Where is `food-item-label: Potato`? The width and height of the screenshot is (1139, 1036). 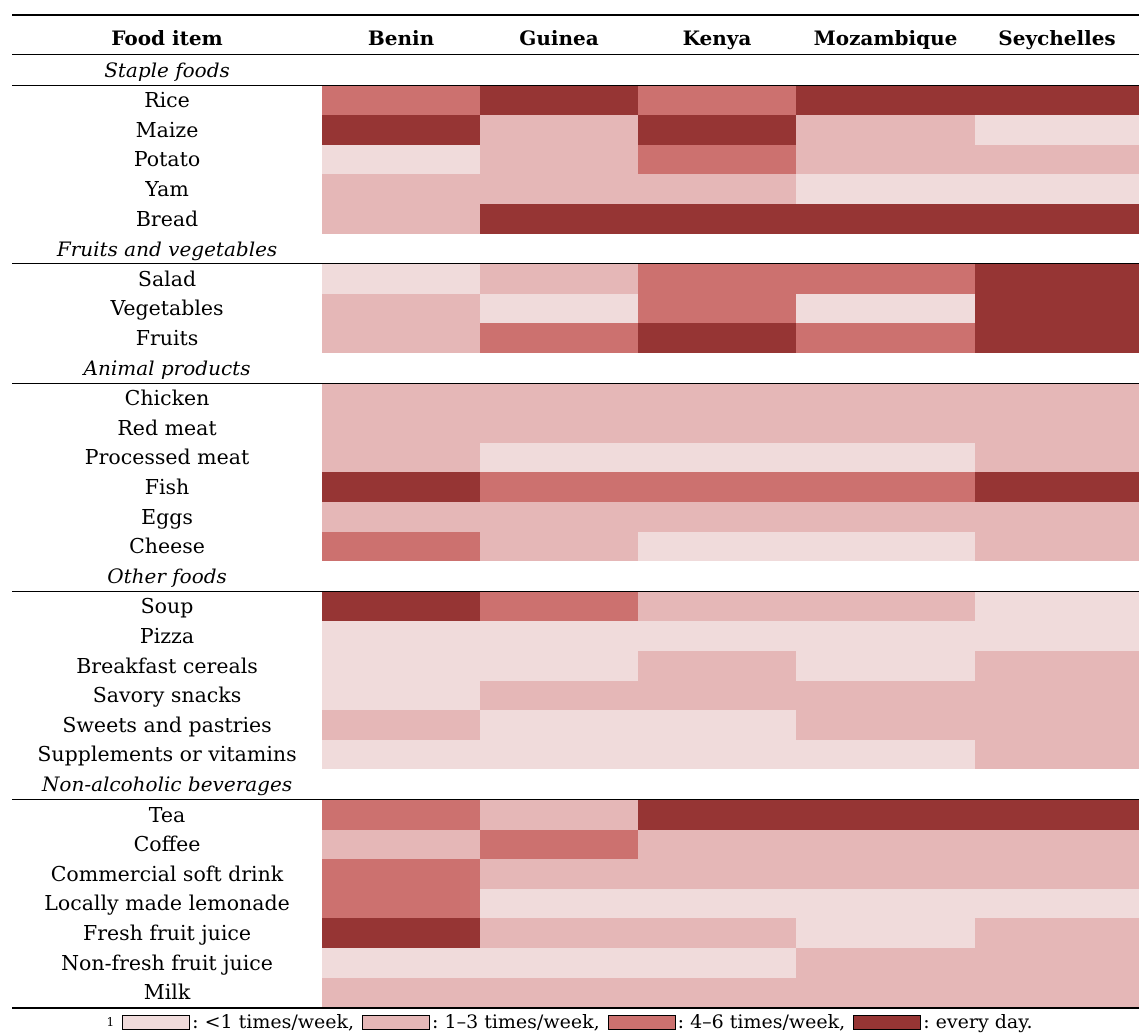 food-item-label: Potato is located at coordinates (167, 159).